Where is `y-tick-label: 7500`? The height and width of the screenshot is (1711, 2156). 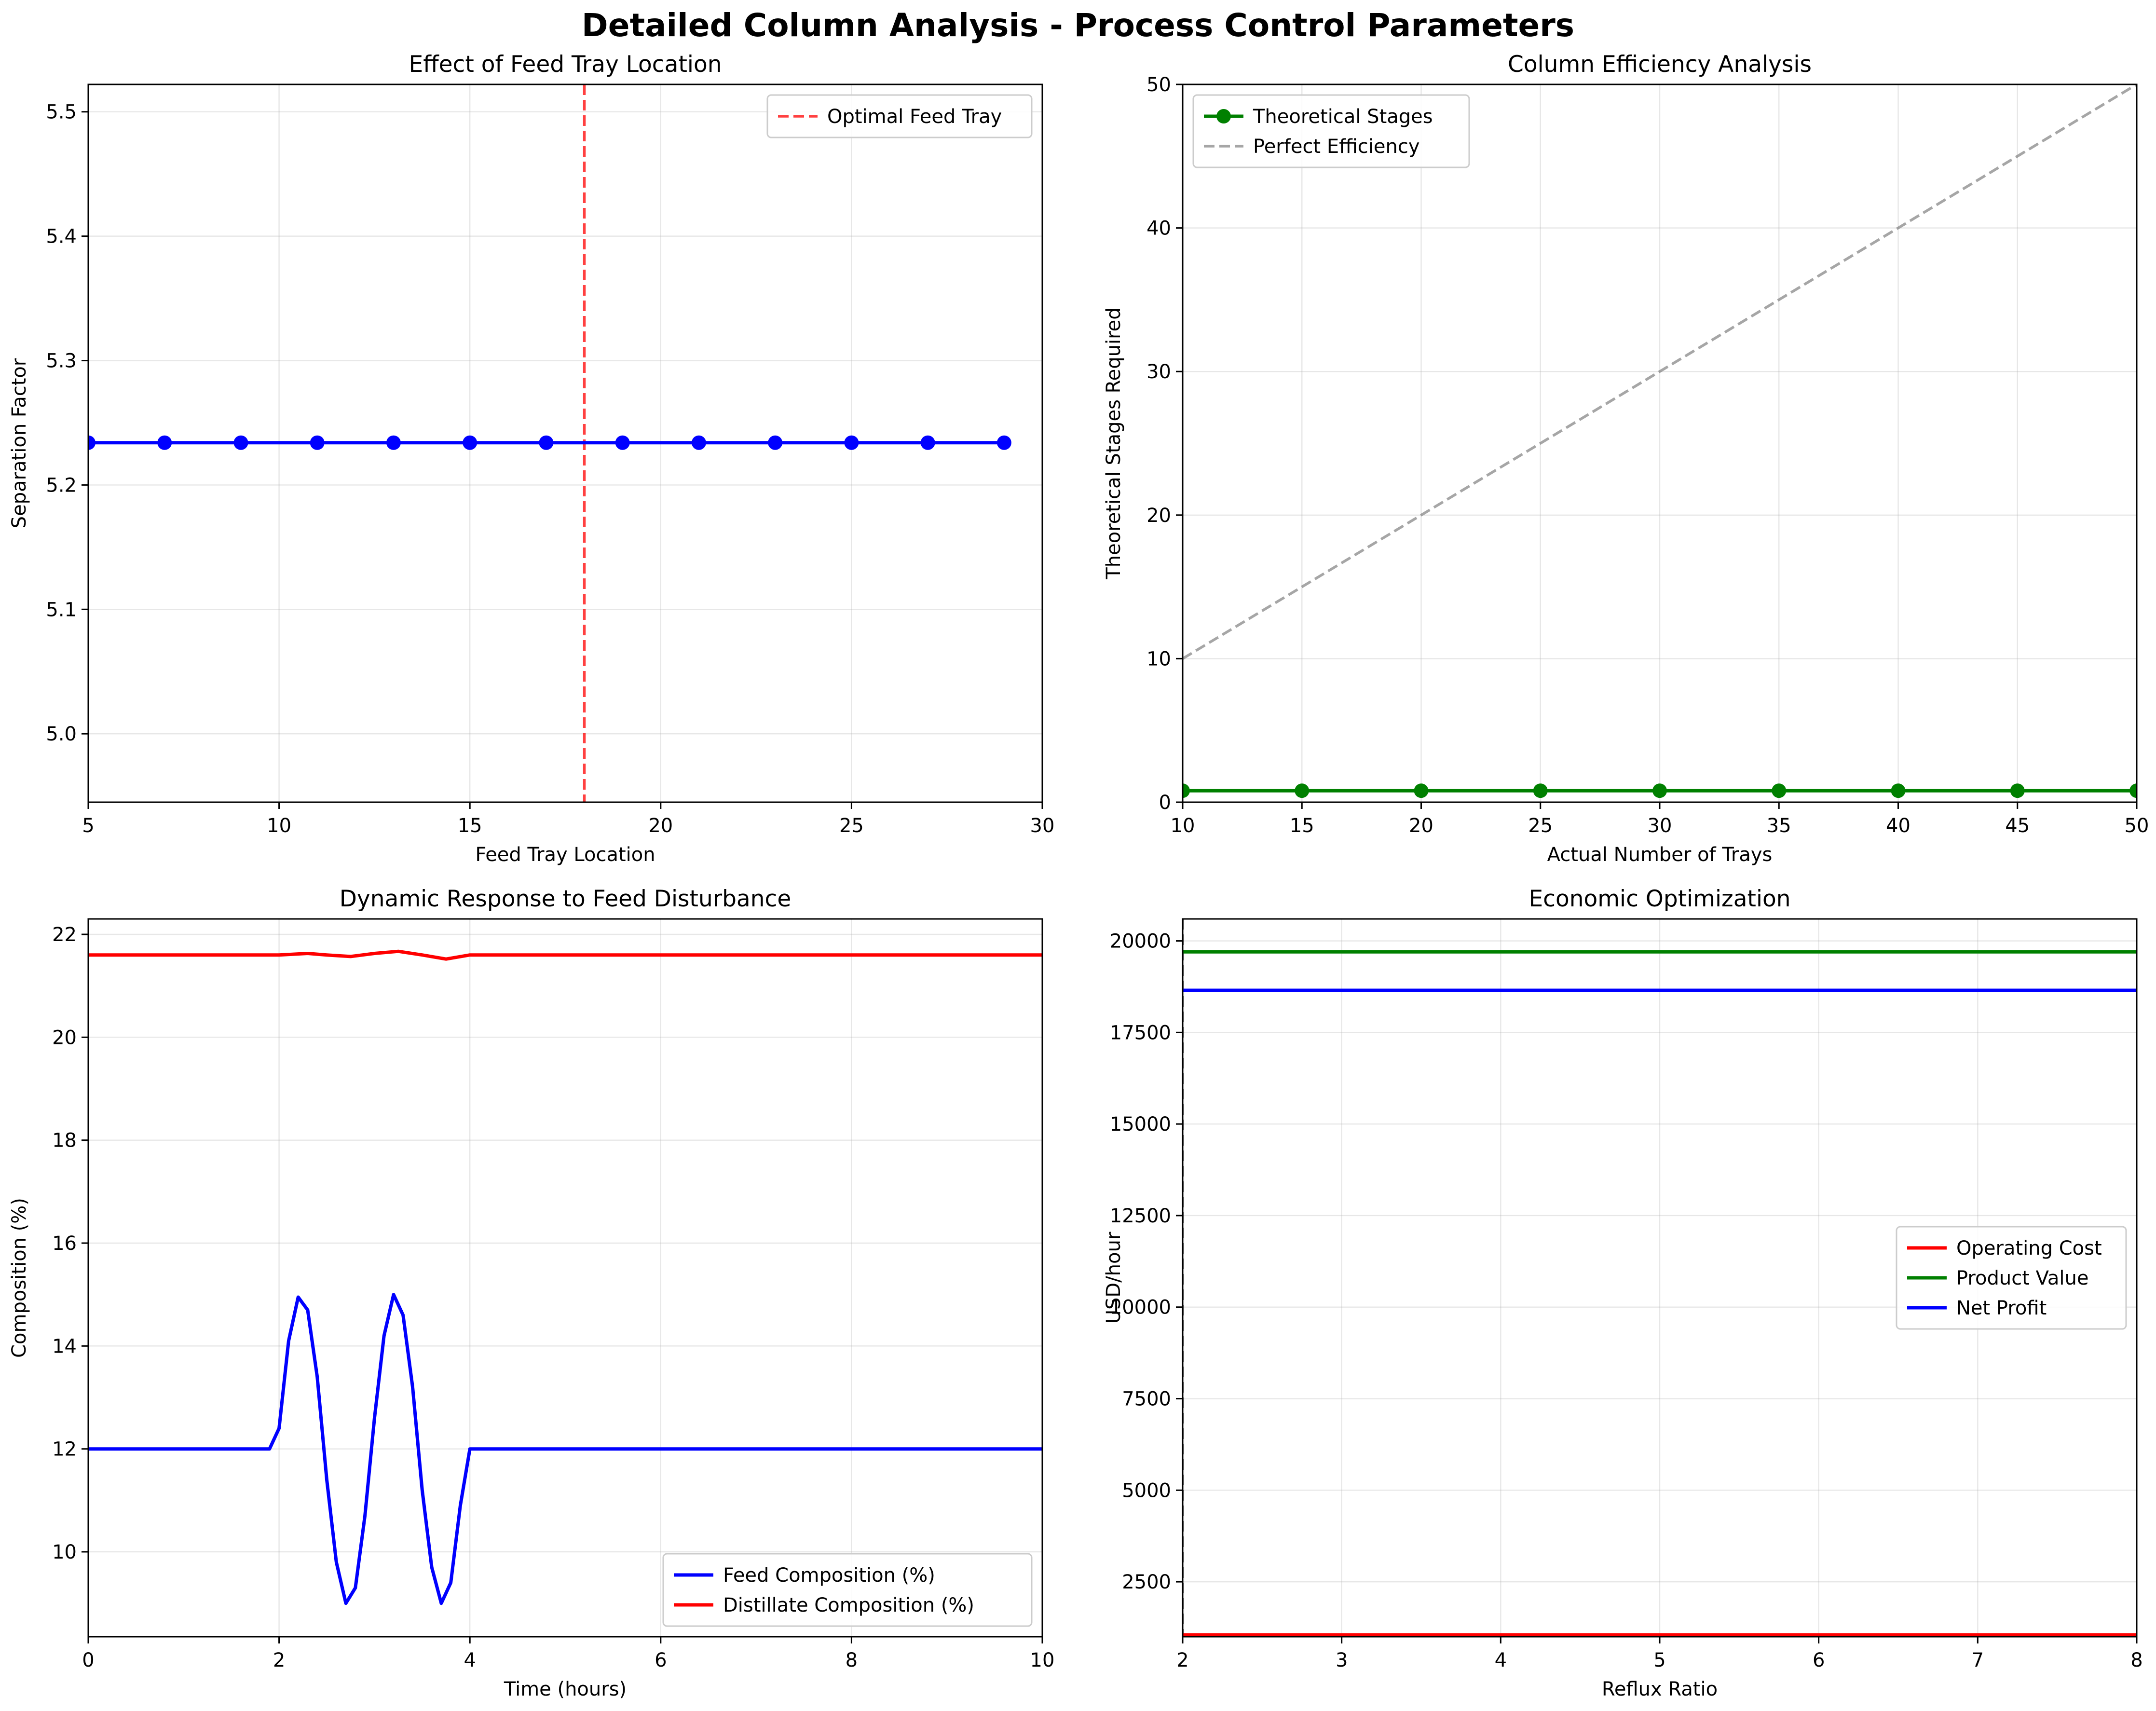 y-tick-label: 7500 is located at coordinates (1146, 1399).